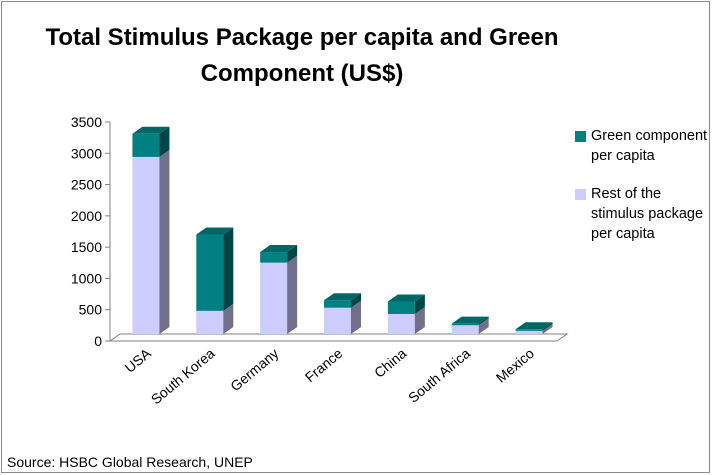  I want to click on y-tick-label: 500, so click(91, 310).